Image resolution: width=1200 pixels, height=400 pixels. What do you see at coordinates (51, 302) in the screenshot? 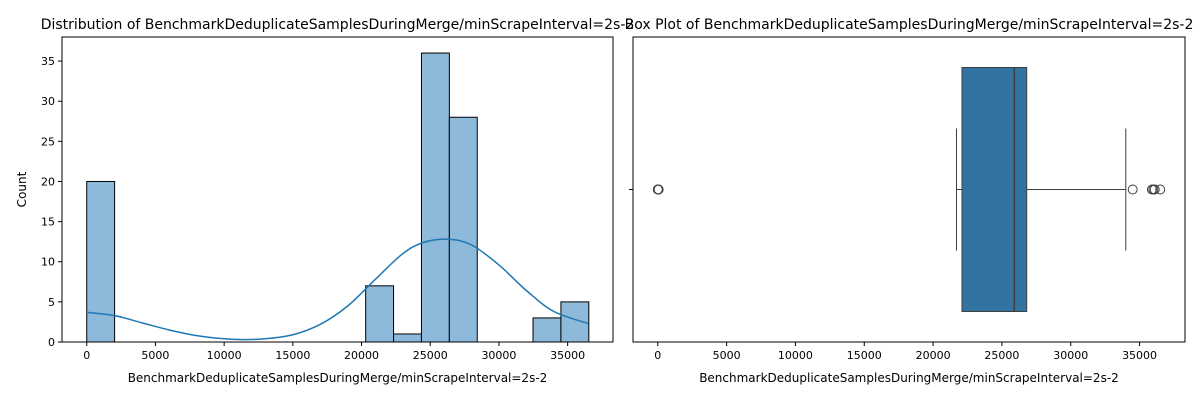
I see `histogram-ytick-label: 5` at bounding box center [51, 302].